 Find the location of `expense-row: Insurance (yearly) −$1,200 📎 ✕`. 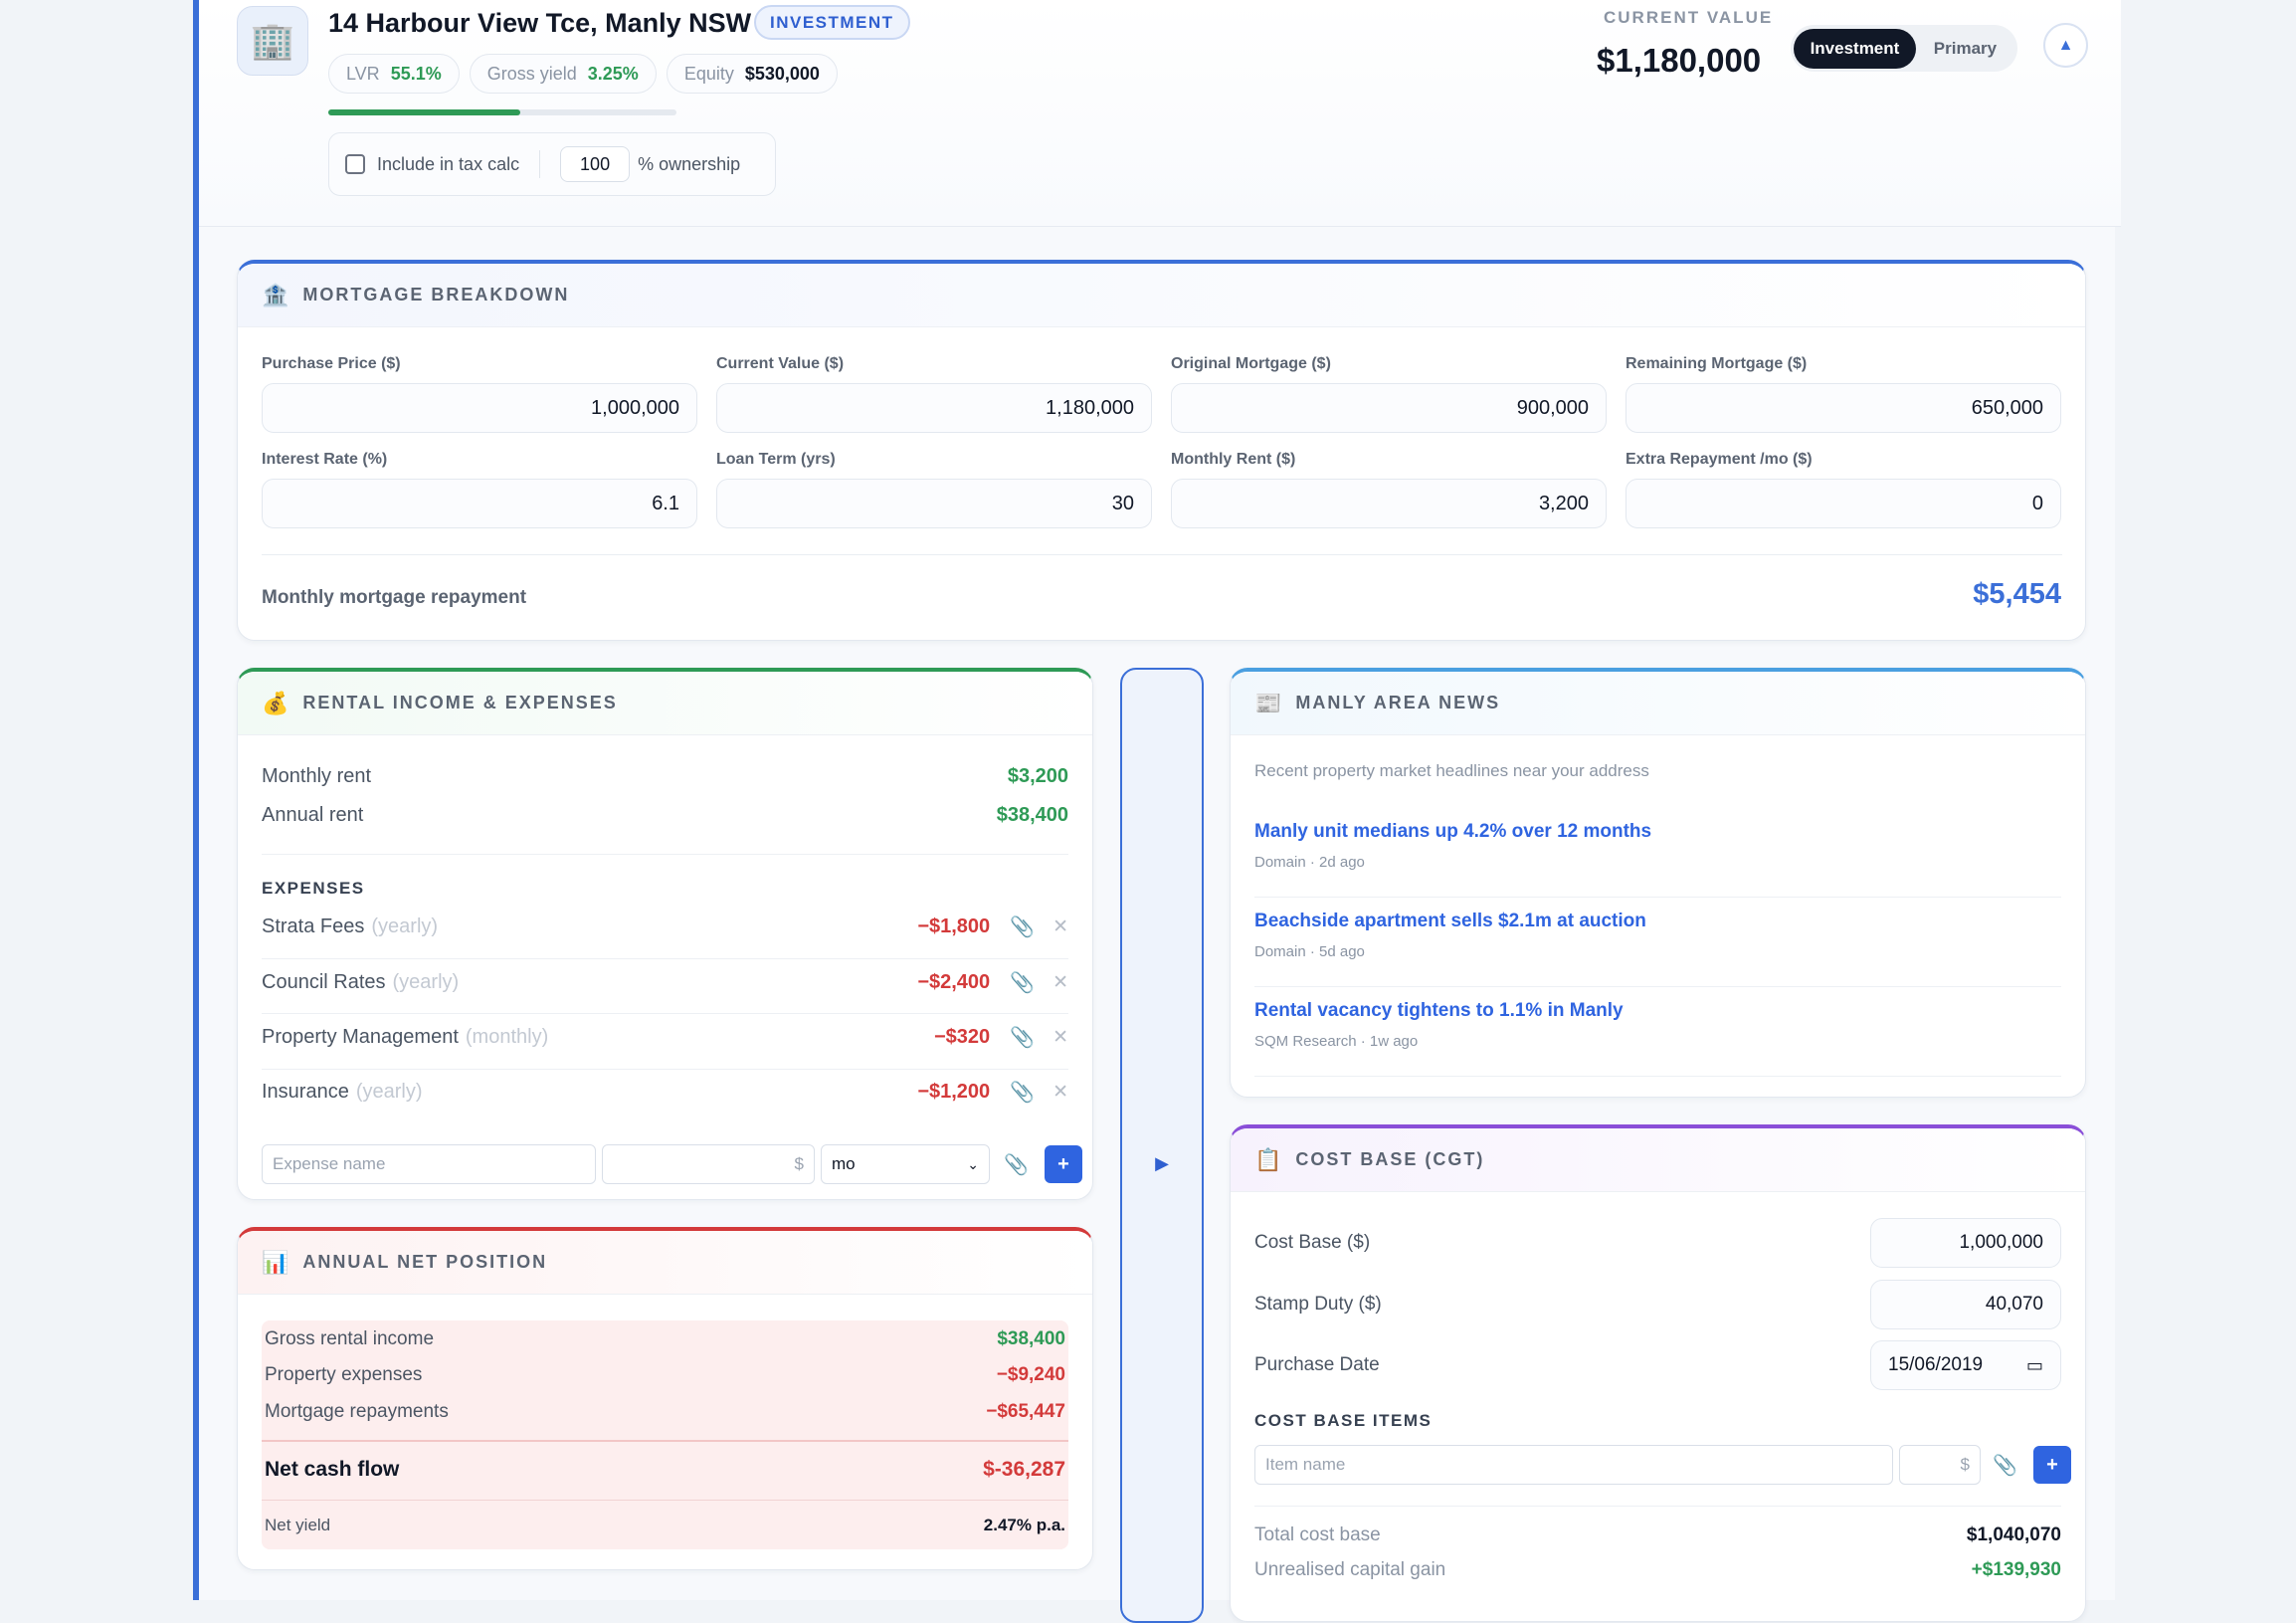

expense-row: Insurance (yearly) −$1,200 📎 ✕ is located at coordinates (665, 1092).